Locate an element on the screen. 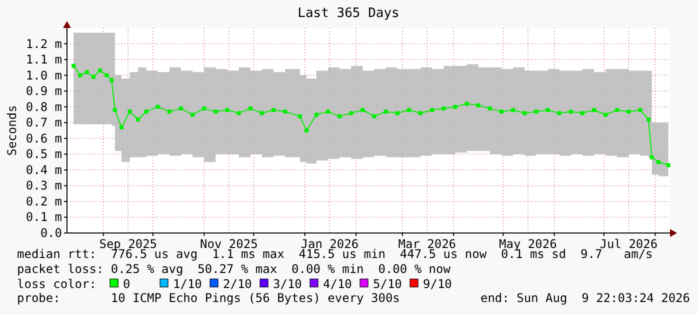 Image resolution: width=697 pixels, height=315 pixels. y-tick-label: 1.1 m is located at coordinates (44, 59).